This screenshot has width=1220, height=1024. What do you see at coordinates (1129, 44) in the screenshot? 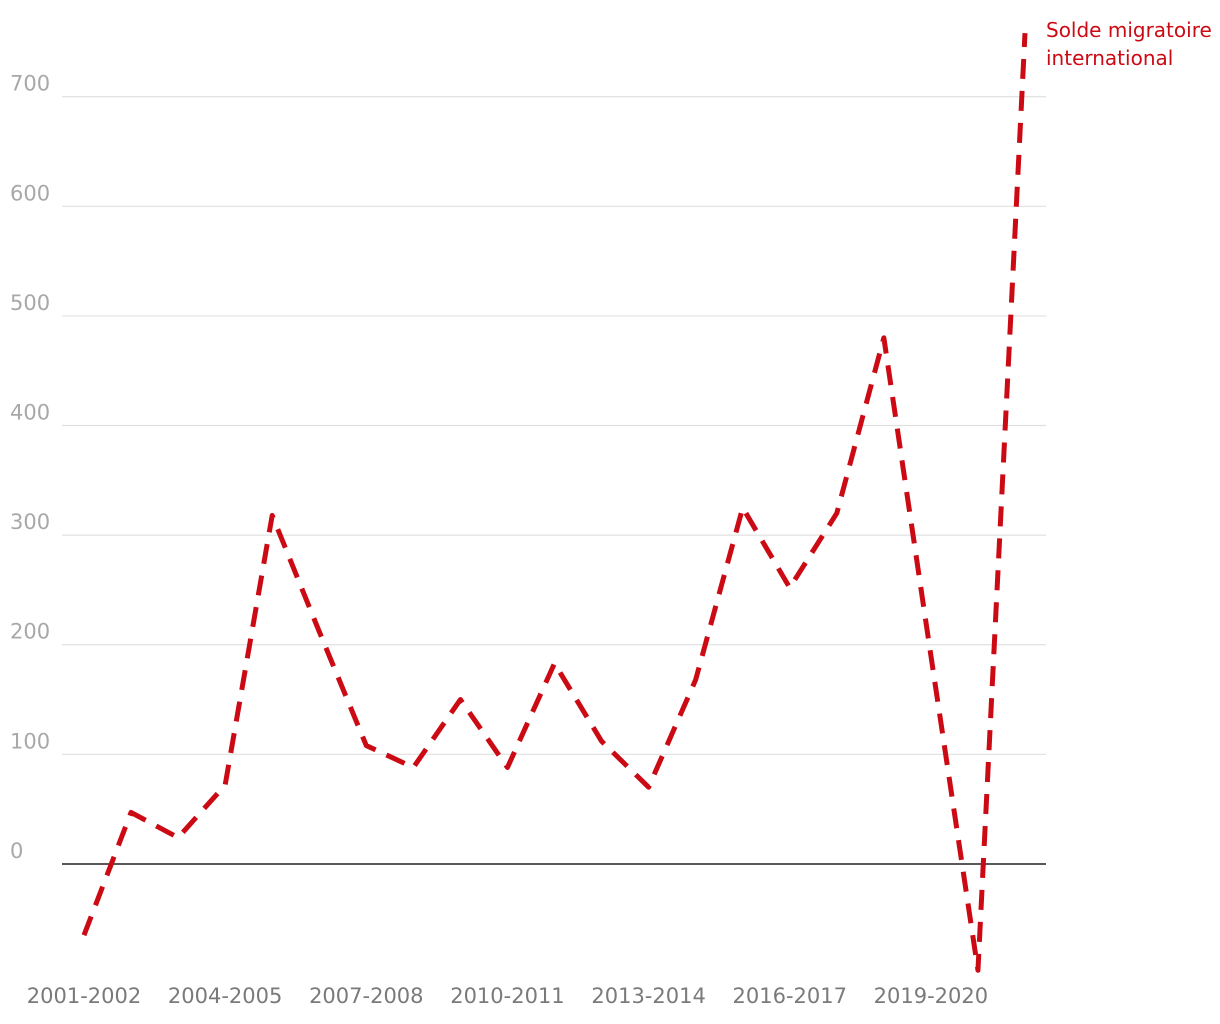
I see `series-label: Solde migratoire international` at bounding box center [1129, 44].